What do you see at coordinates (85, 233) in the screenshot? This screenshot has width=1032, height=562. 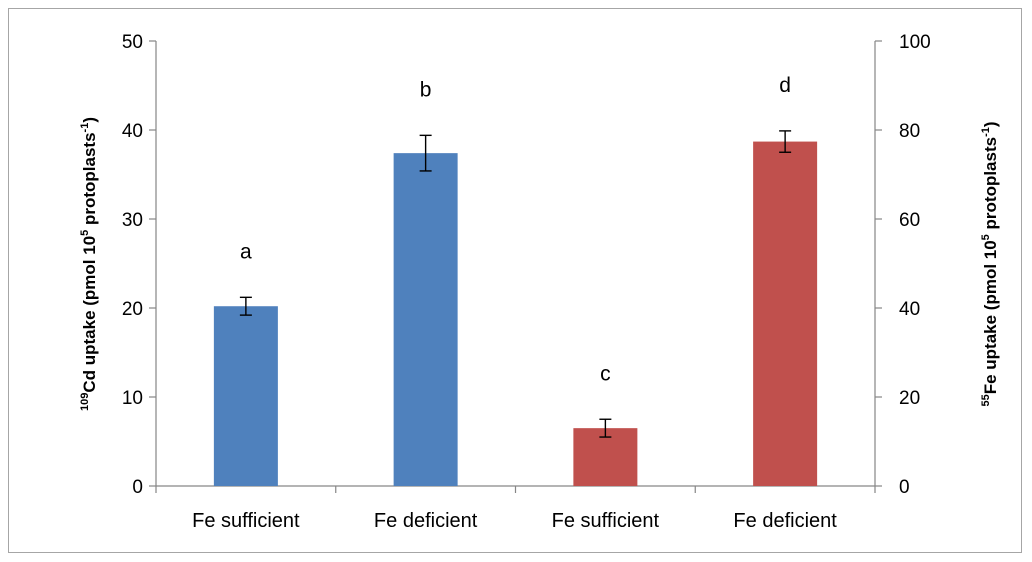 I see `left-axis-title-sup2: 5` at bounding box center [85, 233].